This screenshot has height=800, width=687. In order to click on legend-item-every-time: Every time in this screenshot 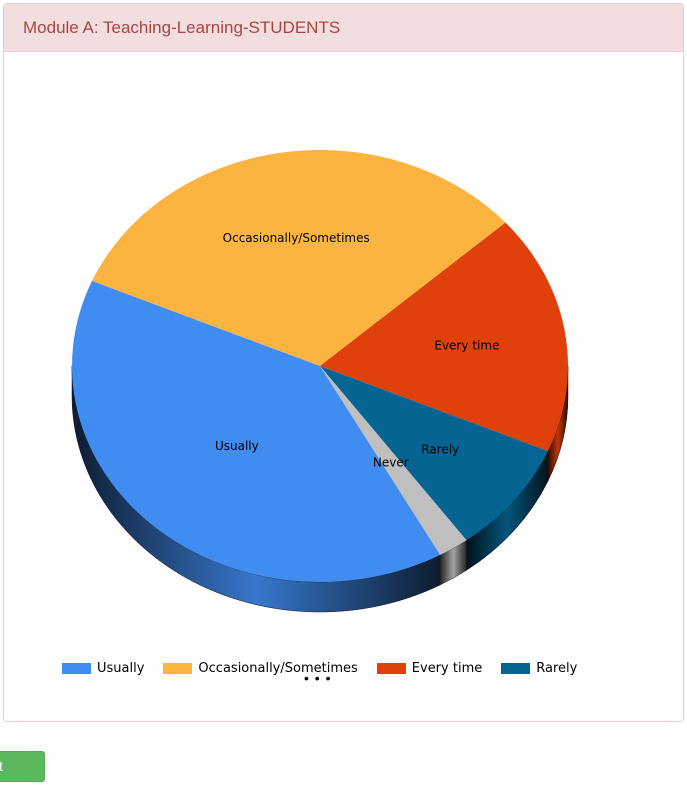, I will do `click(429, 668)`.